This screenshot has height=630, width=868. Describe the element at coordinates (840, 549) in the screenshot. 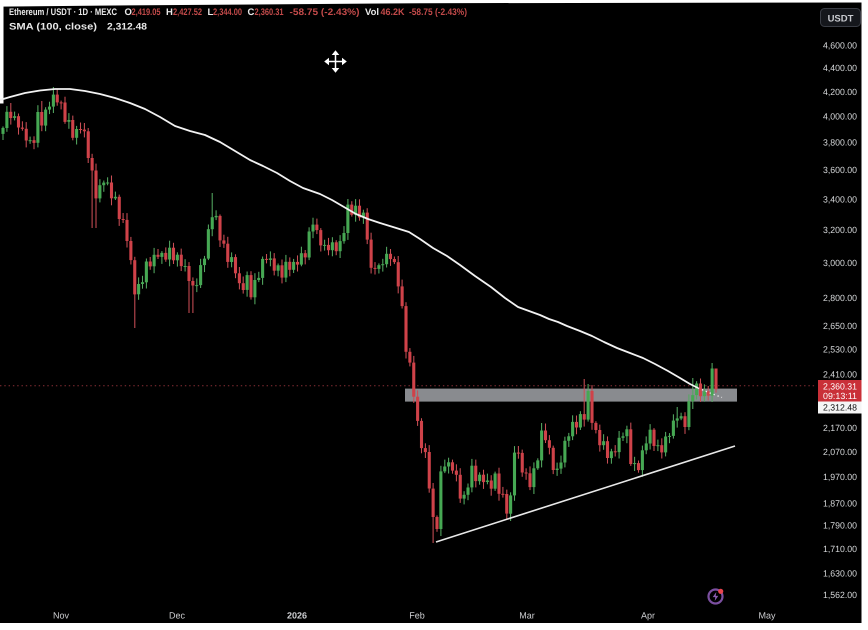

I see `svg-text: 1,710.00` at that location.